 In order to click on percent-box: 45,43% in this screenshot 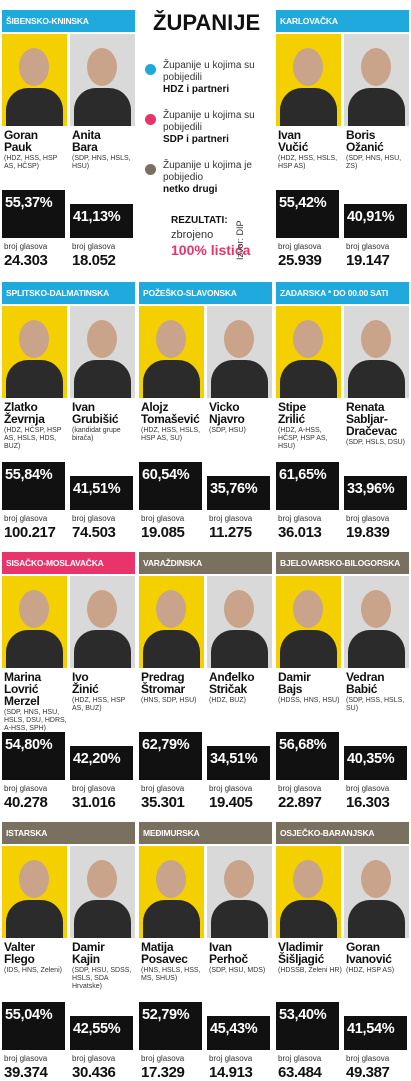, I will do `click(238, 1033)`.